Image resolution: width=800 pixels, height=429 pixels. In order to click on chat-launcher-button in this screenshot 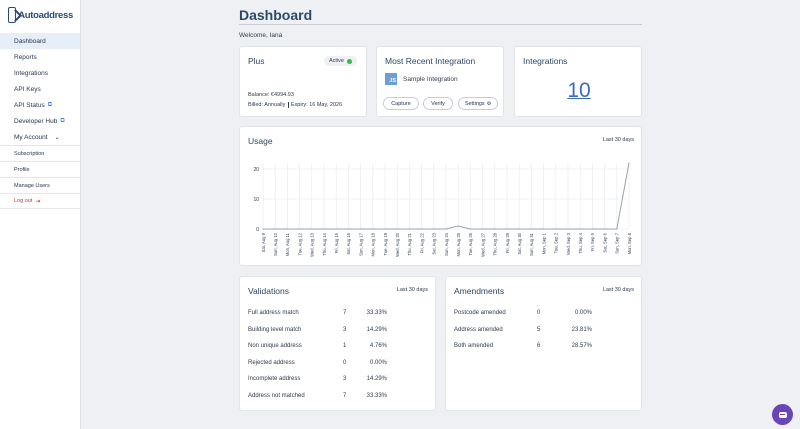, I will do `click(782, 414)`.